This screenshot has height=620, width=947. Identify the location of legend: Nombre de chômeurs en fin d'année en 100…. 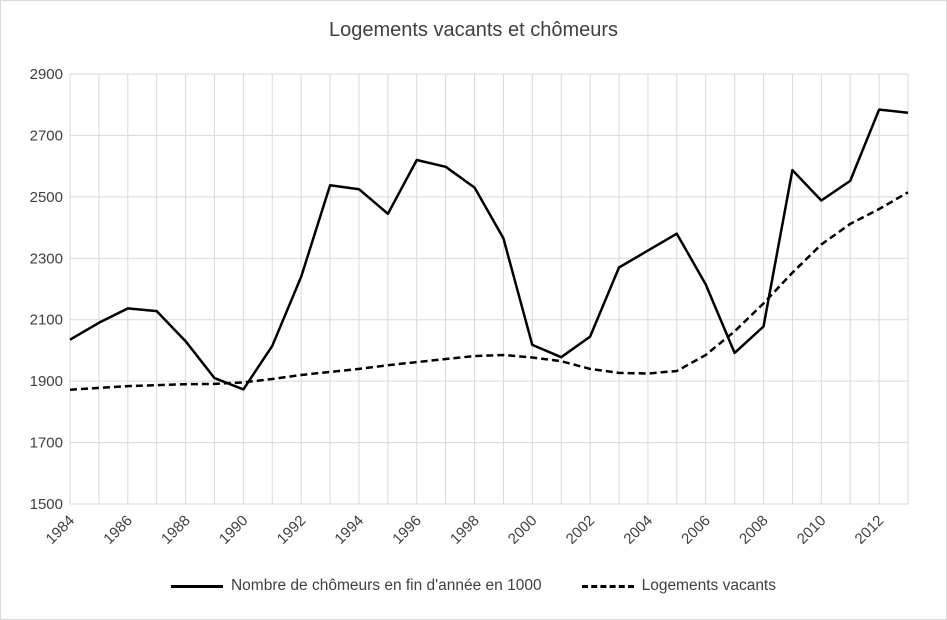
(473, 586).